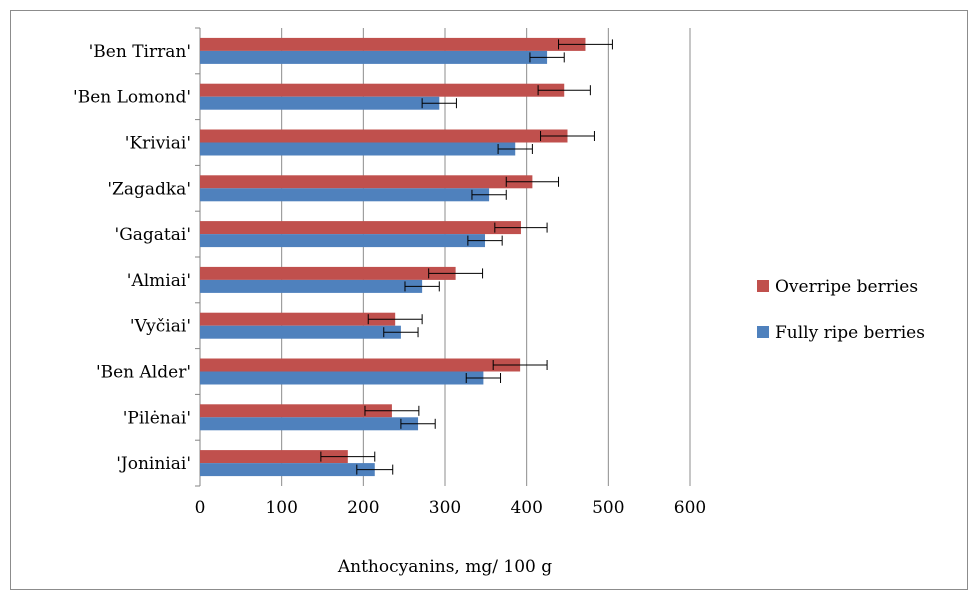 The image size is (970, 592). I want to click on x-axis-title: Anthocyanins, mg/ 100 g, so click(444, 567).